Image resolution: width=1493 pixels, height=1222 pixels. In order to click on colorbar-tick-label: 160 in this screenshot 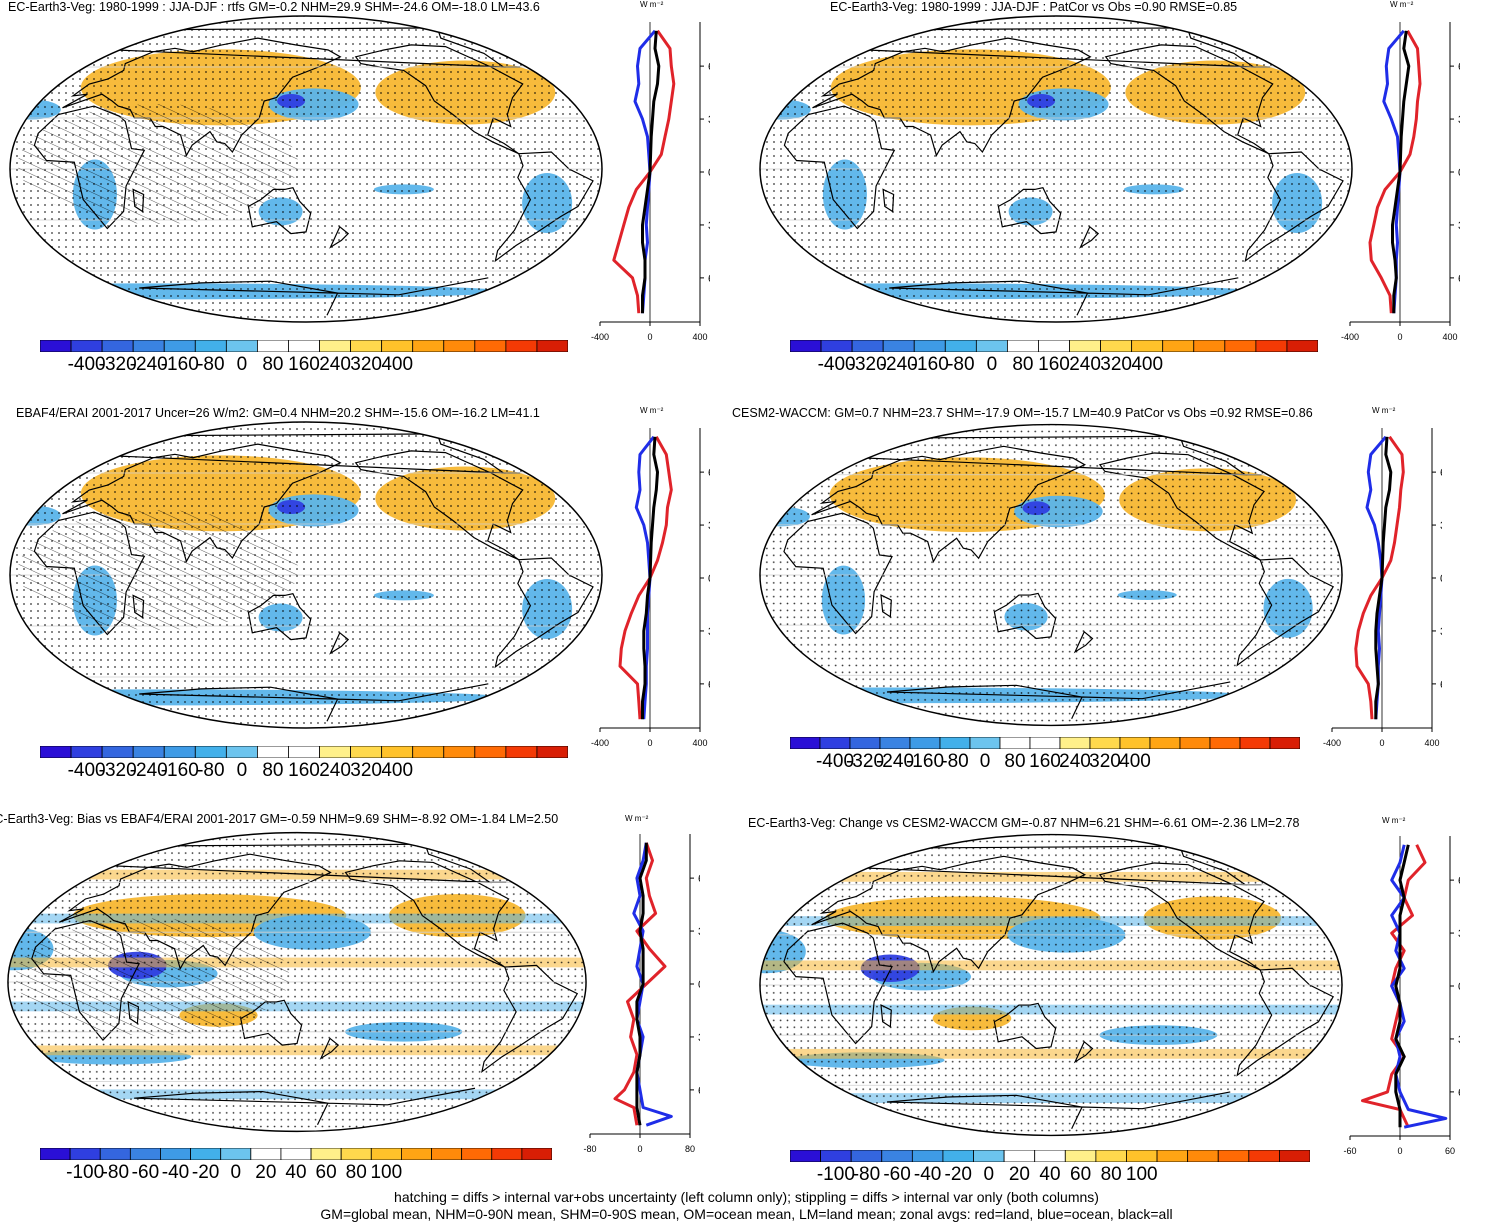, I will do `click(304, 770)`.